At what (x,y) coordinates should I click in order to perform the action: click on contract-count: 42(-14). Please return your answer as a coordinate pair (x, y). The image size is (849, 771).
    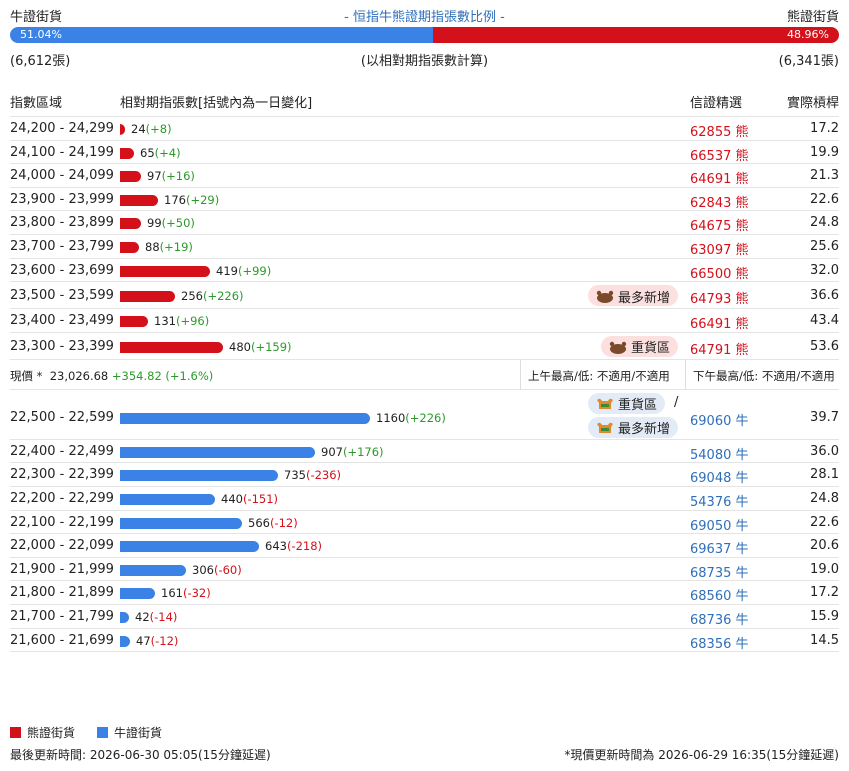
    Looking at the image, I should click on (156, 616).